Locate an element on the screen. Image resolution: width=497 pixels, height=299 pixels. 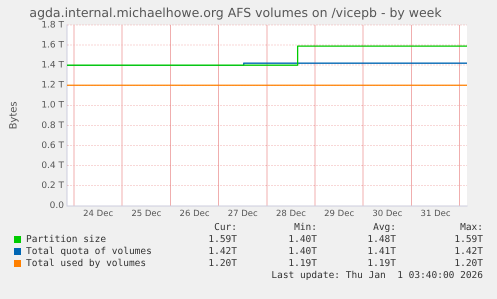
y-tick-label: 0.4 T is located at coordinates (52, 165).